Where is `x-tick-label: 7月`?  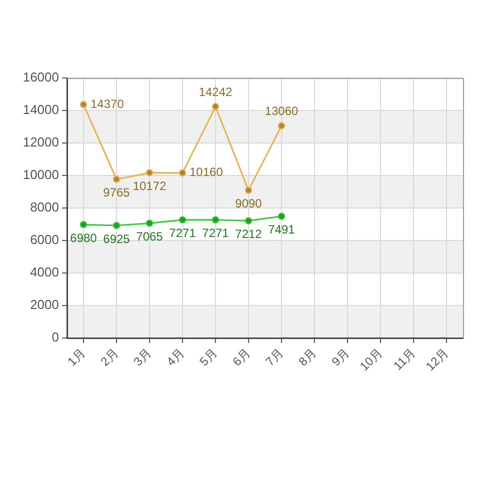
x-tick-label: 7月 is located at coordinates (274, 357).